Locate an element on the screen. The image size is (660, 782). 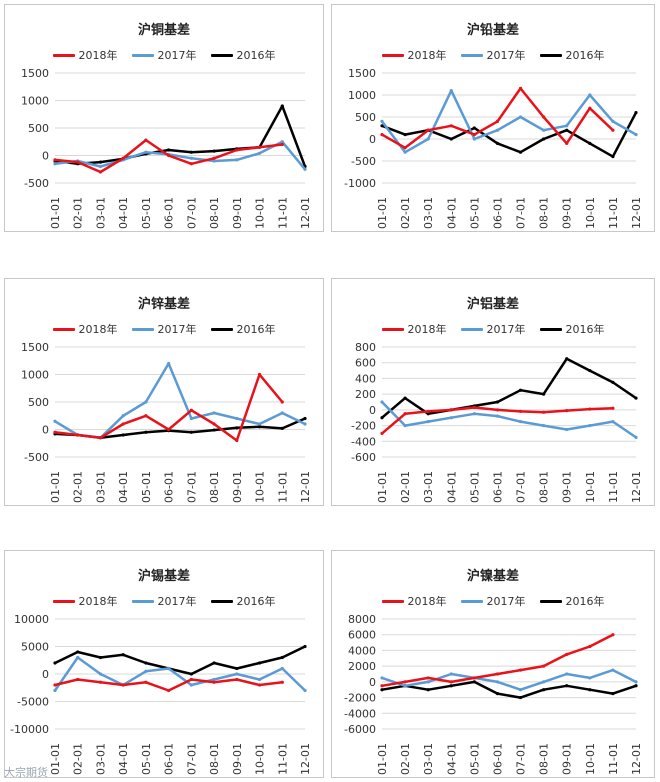
y-tick-label: -2000 is located at coordinates (360, 698).